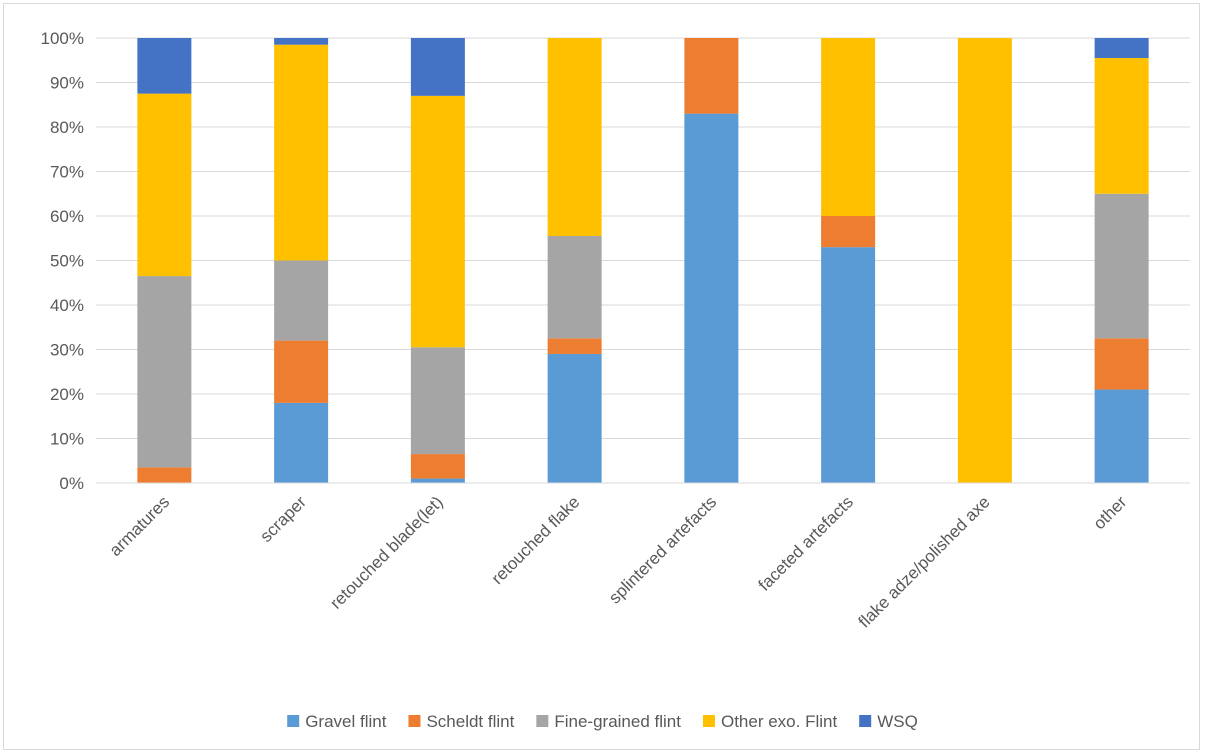  What do you see at coordinates (283, 519) in the screenshot?
I see `x-category-label: scraper` at bounding box center [283, 519].